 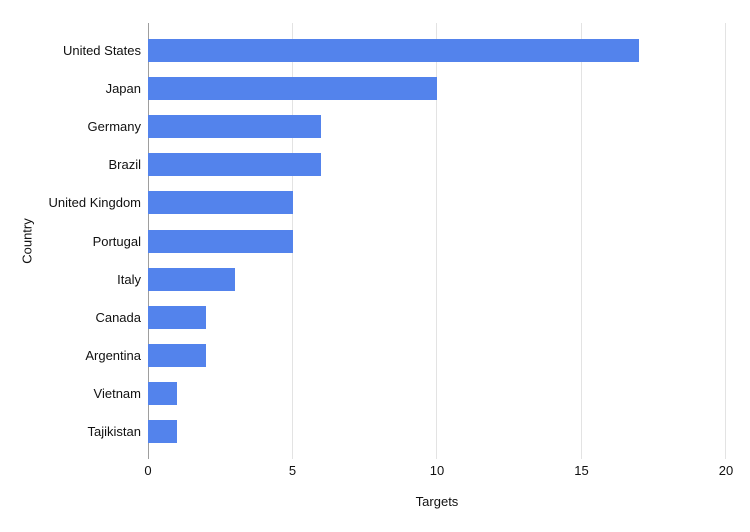 I want to click on bar-row: Argentina, so click(x=375, y=356).